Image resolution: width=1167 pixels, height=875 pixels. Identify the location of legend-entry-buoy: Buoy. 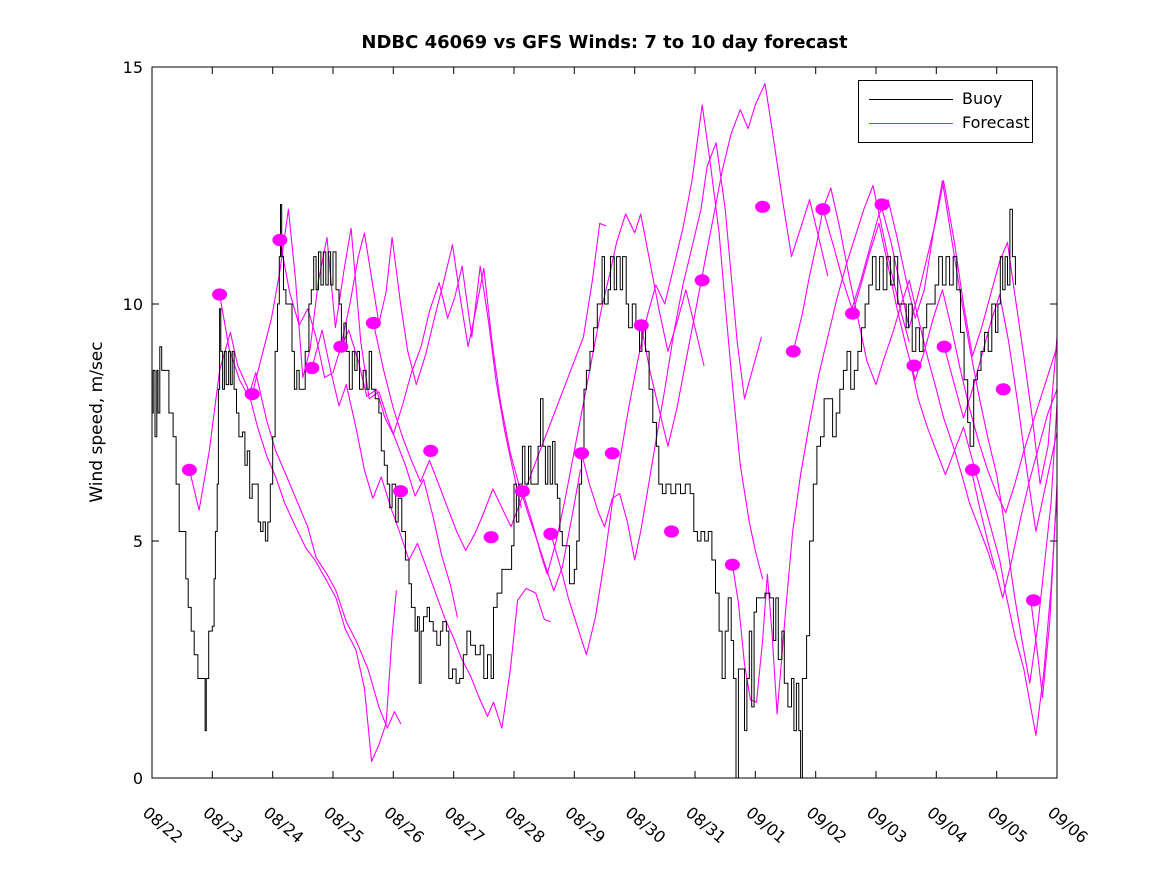
(945, 99).